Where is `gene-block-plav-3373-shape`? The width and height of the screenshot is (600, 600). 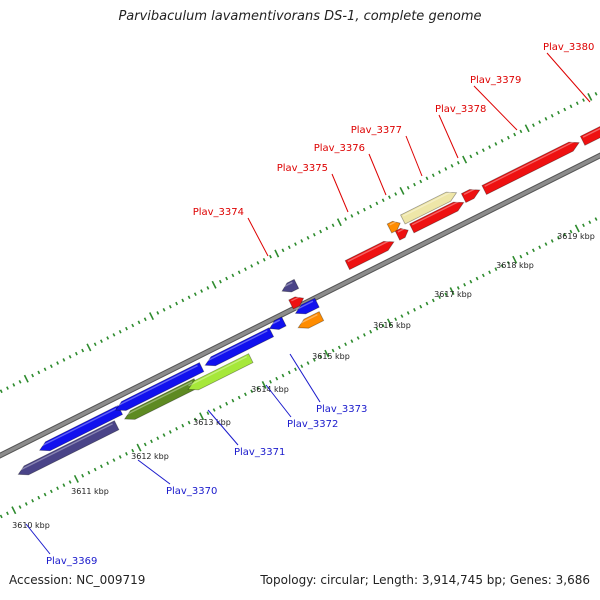 gene-block-plav-3373-shape is located at coordinates (307, 306).